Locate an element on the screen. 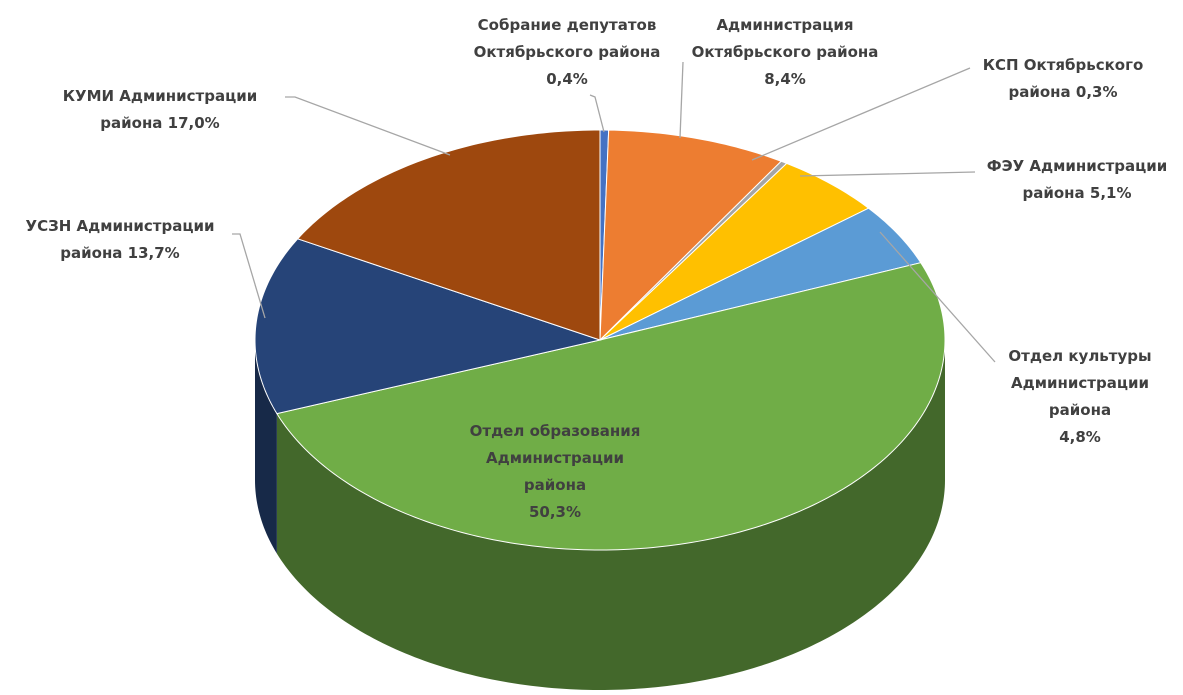 The height and width of the screenshot is (695, 1183). data-label: ФЭУ Администрации района 5,1% is located at coordinates (1075, 180).